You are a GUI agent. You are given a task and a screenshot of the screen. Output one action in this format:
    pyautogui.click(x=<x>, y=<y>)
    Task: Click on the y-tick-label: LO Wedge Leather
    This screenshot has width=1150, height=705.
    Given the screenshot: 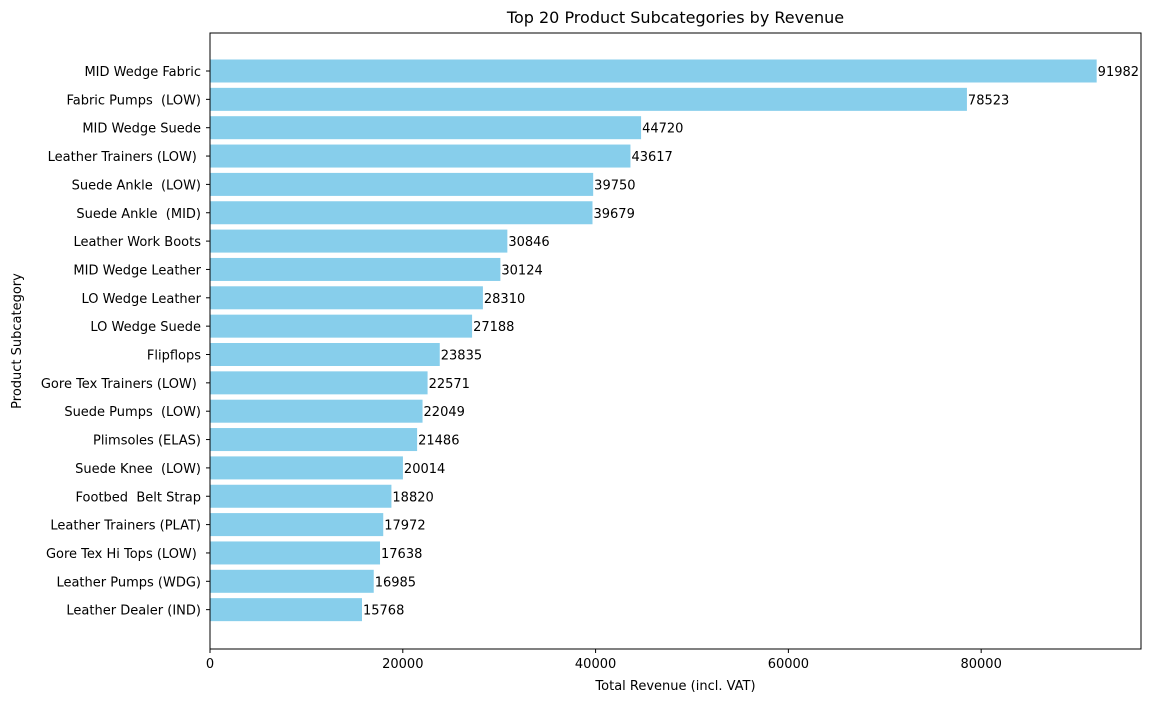 What is the action you would take?
    pyautogui.click(x=141, y=299)
    